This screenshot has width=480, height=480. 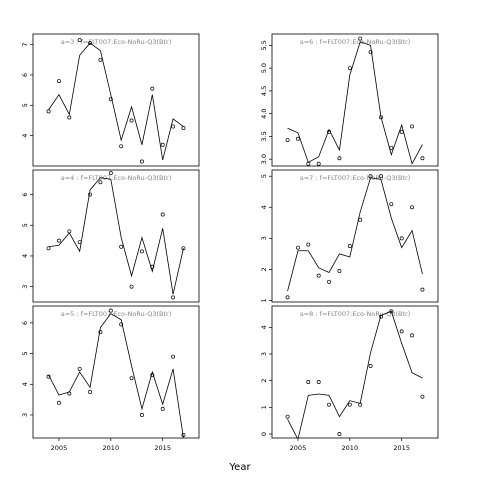 What do you see at coordinates (355, 314) in the screenshot?
I see `panel-title: a=8 : f=FLT007:Eco-NoRu-Q3(Btr)` at bounding box center [355, 314].